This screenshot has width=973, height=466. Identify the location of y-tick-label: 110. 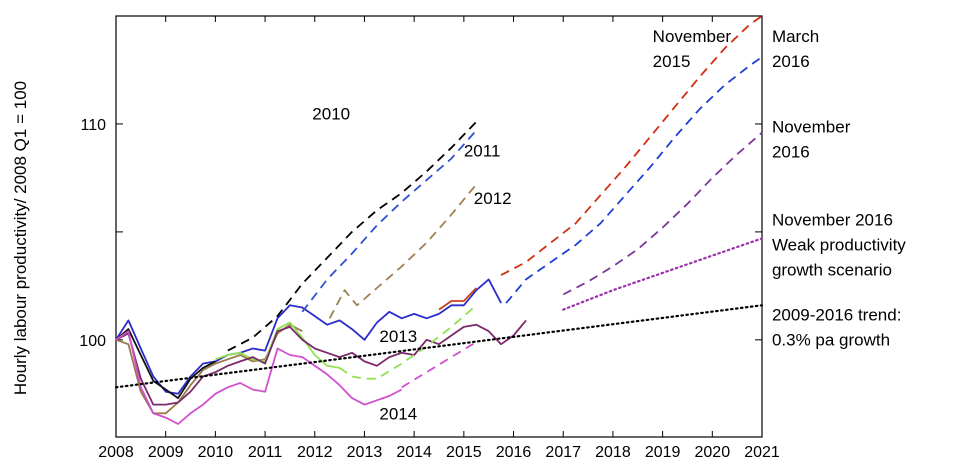
(93, 125).